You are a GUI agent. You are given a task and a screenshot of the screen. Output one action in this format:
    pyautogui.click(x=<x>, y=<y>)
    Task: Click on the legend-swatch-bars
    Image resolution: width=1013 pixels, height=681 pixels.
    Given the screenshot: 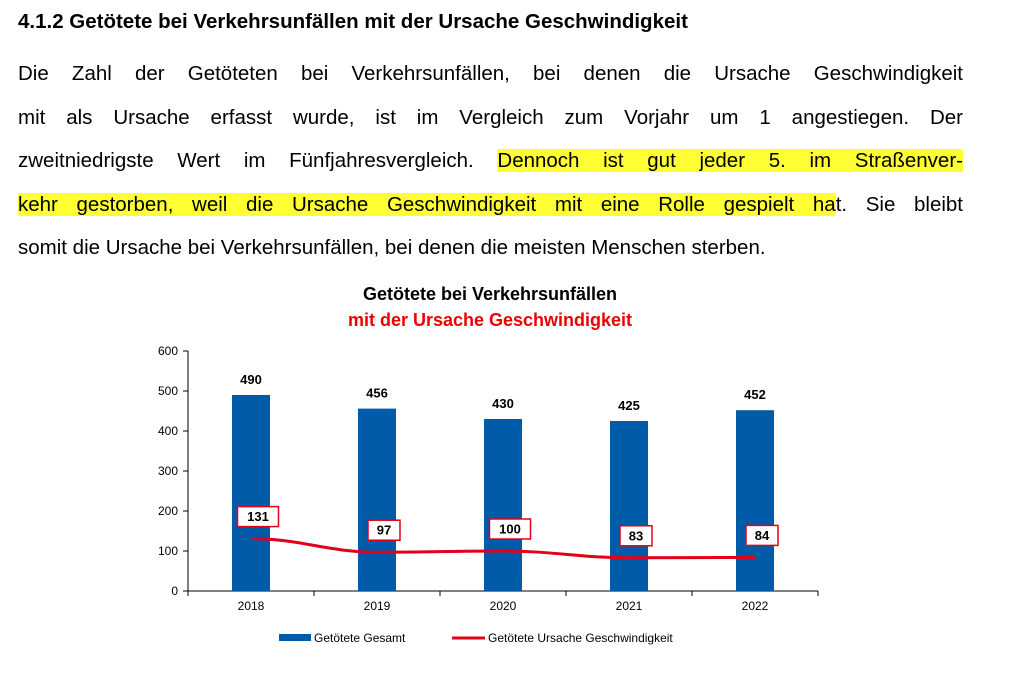 What is the action you would take?
    pyautogui.click(x=295, y=637)
    